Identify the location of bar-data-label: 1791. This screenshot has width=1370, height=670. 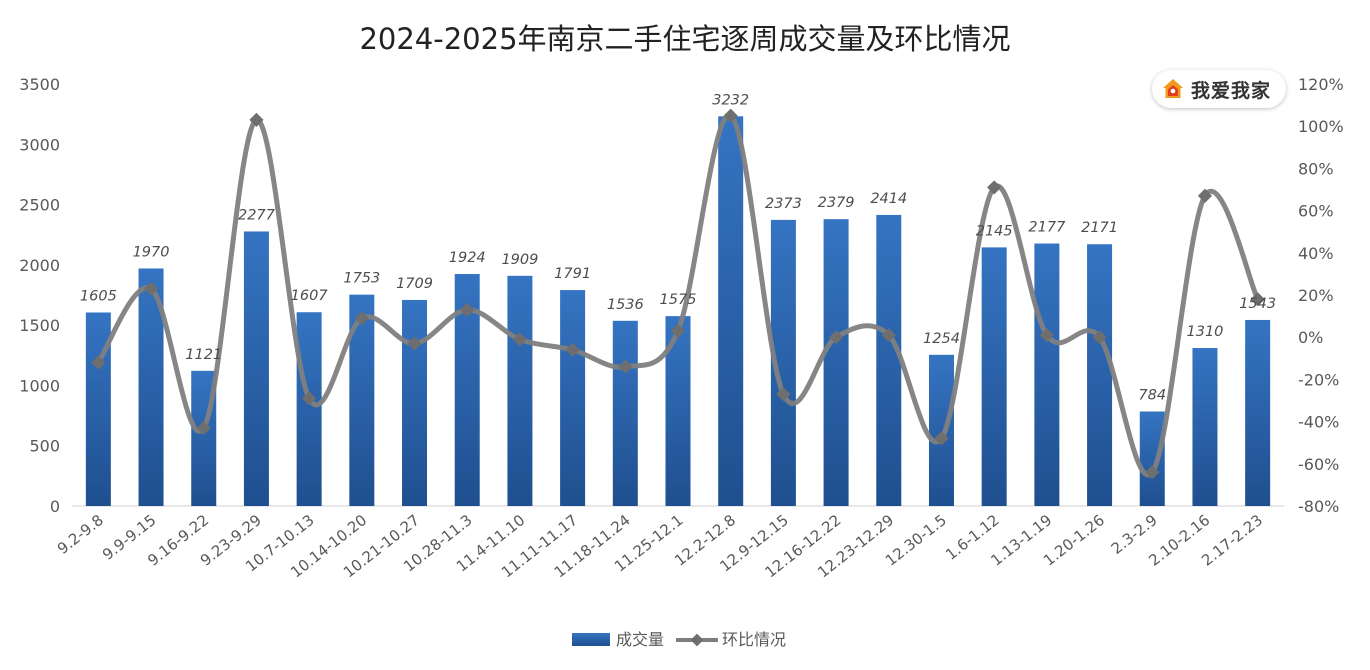
(572, 274).